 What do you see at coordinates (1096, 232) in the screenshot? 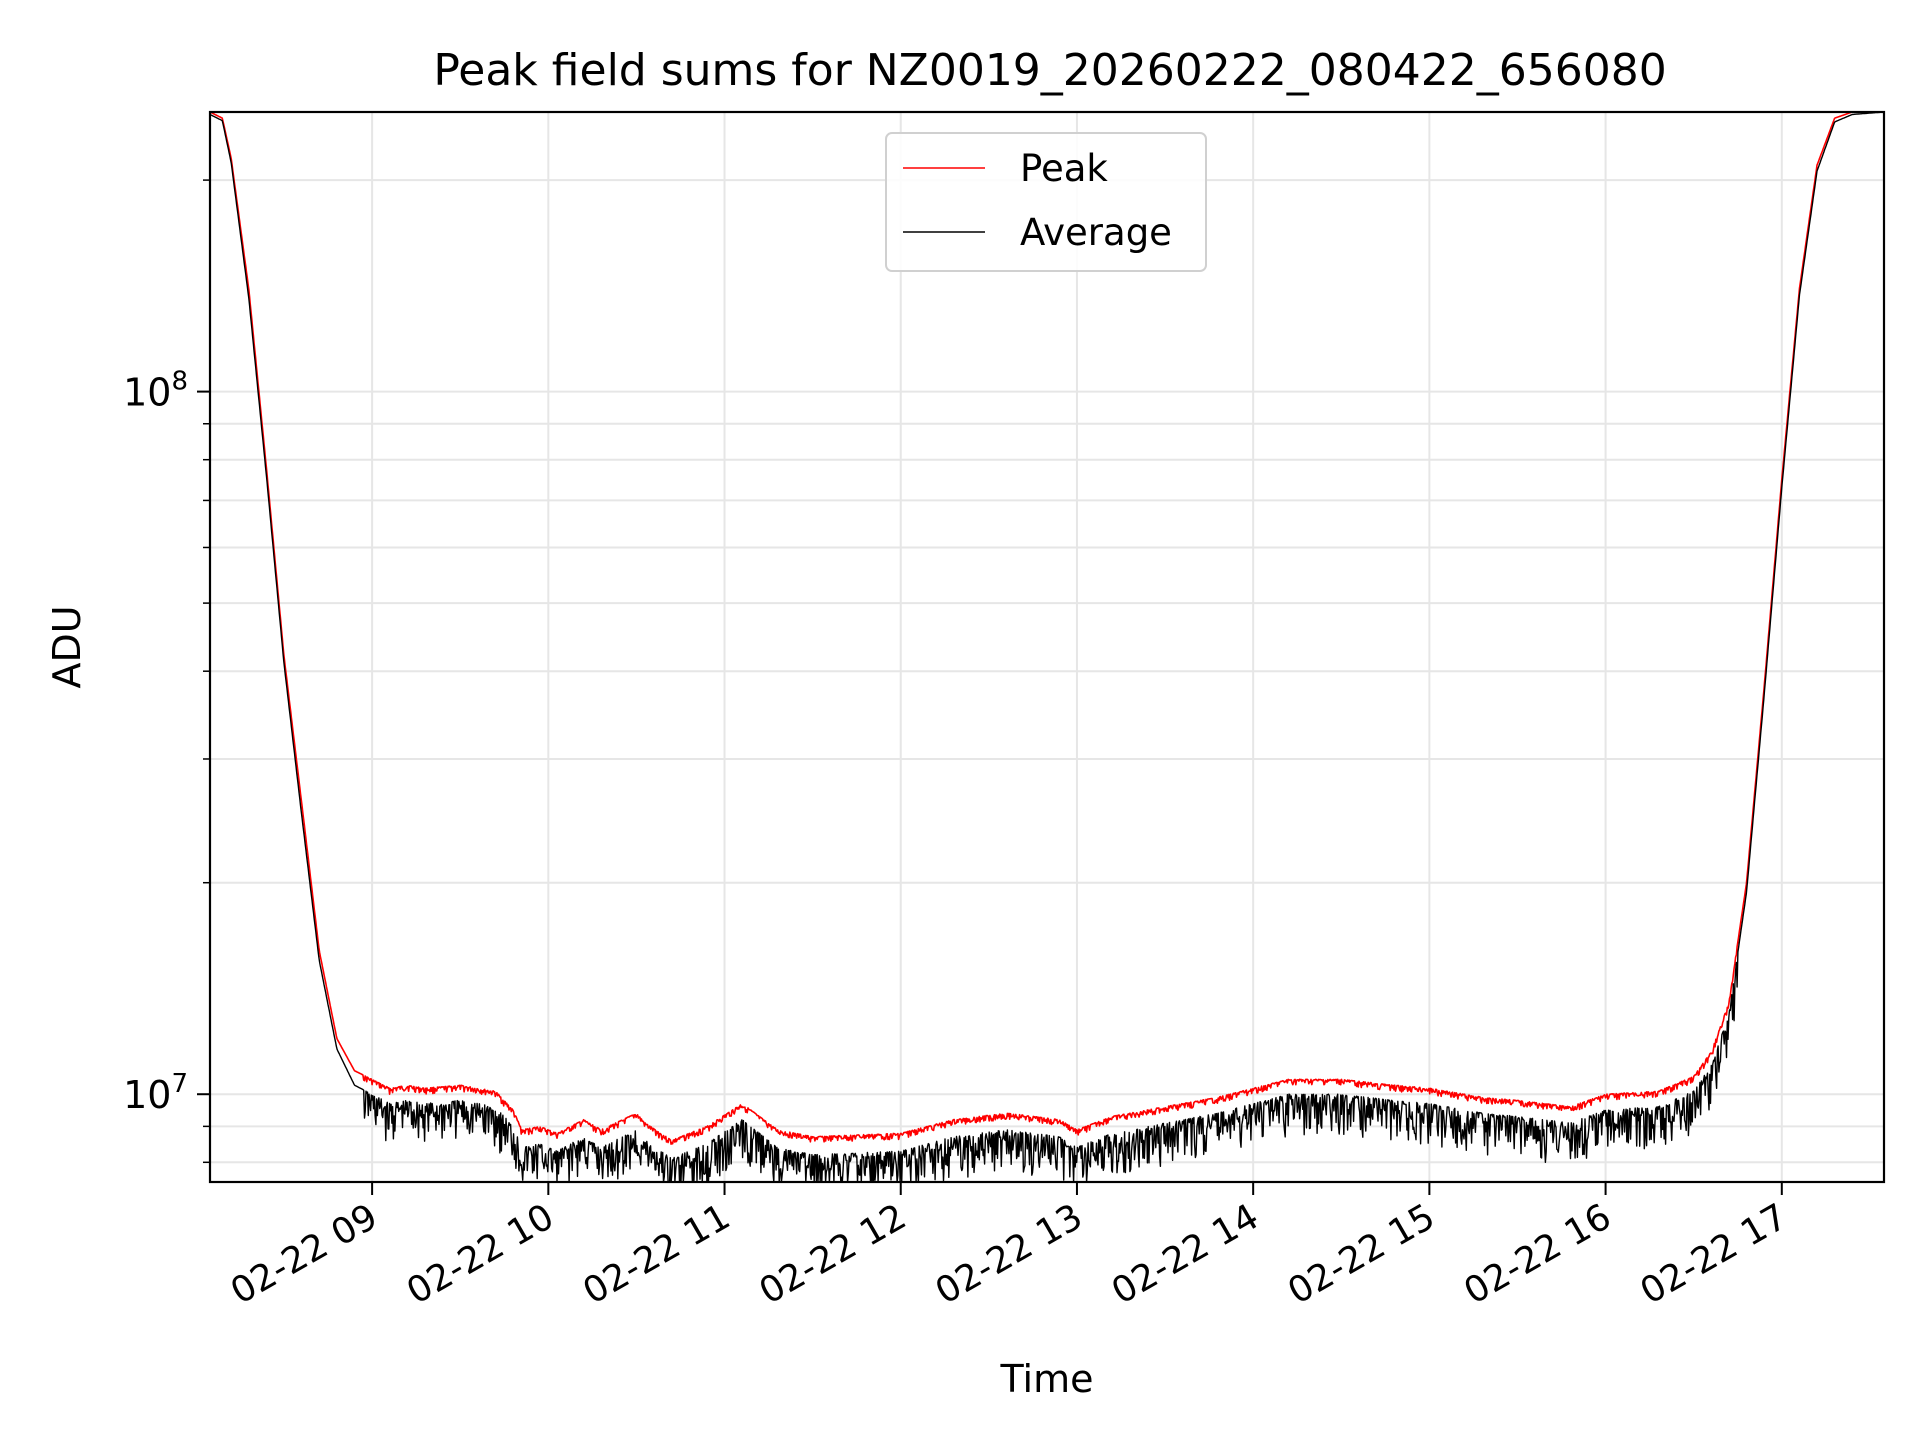
I see `legend-label-average: Average` at bounding box center [1096, 232].